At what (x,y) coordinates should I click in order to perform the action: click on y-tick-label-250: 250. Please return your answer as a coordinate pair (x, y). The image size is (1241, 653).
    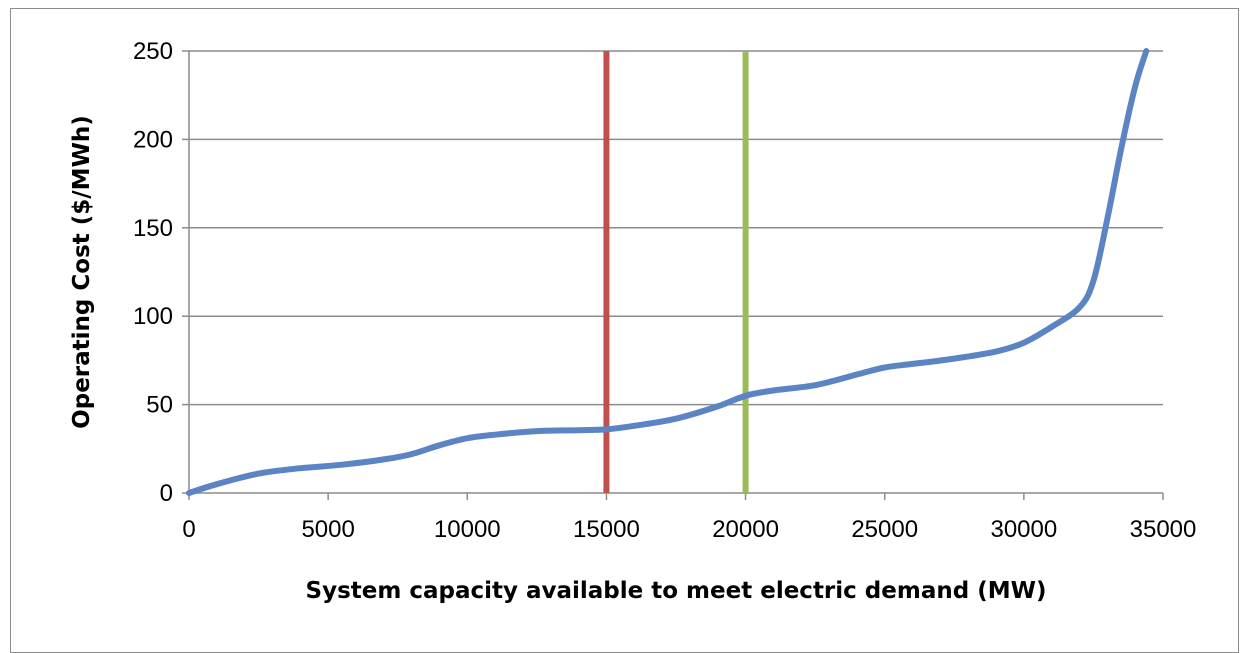
    Looking at the image, I should click on (153, 51).